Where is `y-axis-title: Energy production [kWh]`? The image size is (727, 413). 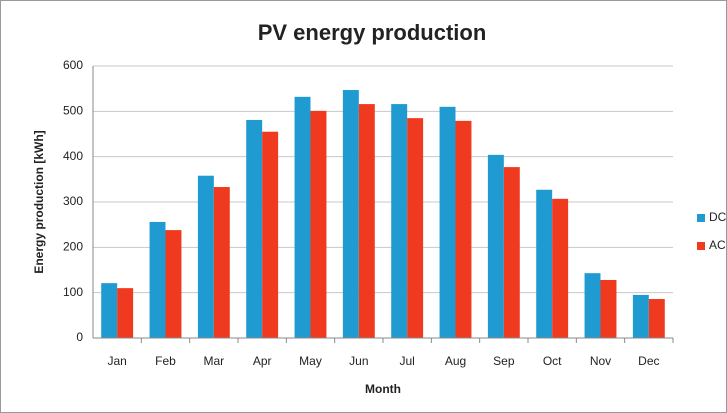
y-axis-title: Energy production [kWh] is located at coordinates (39, 201).